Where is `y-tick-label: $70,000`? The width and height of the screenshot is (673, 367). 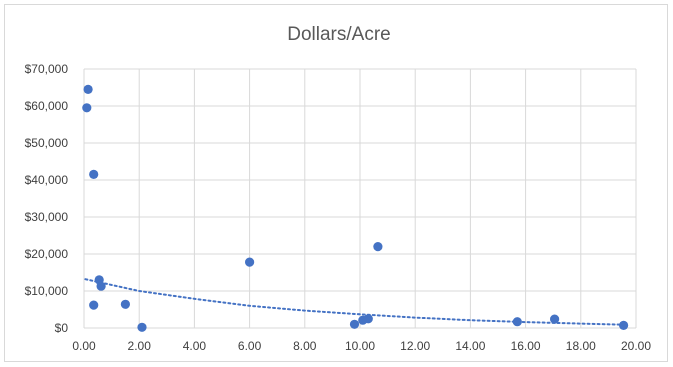 y-tick-label: $70,000 is located at coordinates (47, 69).